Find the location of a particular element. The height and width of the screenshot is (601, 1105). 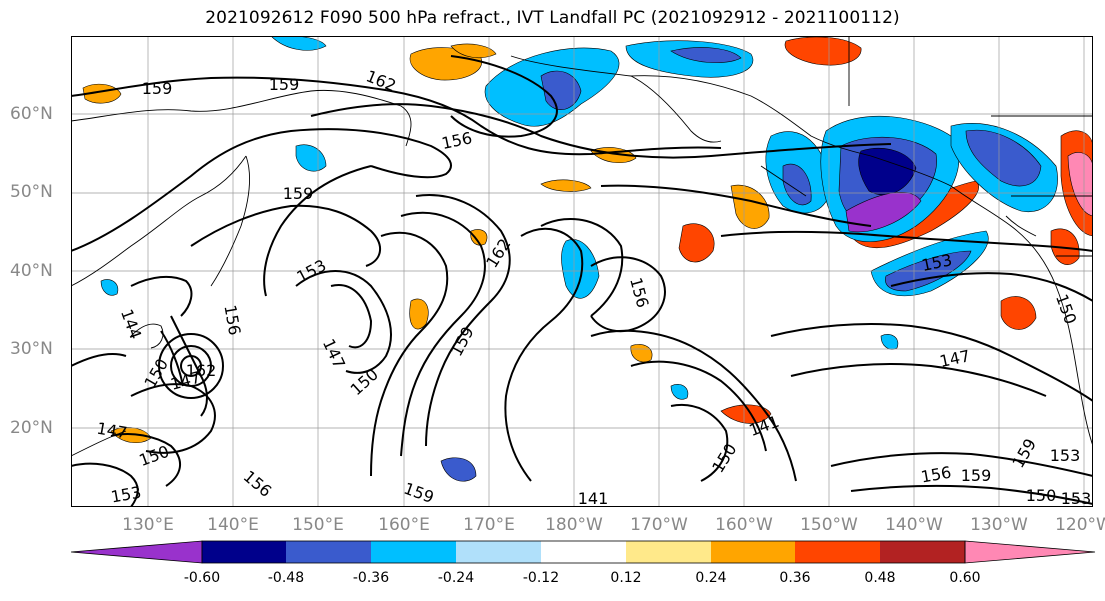

colorbar-tick-label: -0.12 is located at coordinates (541, 578).